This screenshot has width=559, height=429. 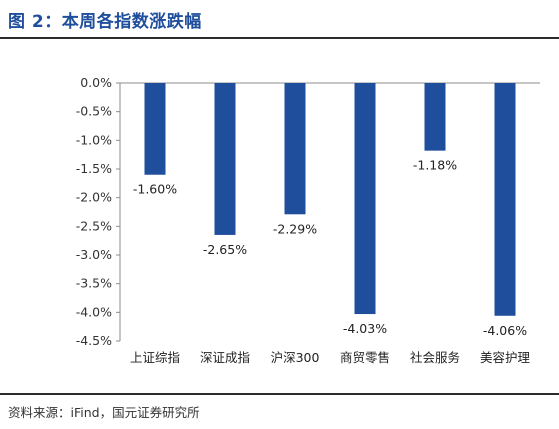 I want to click on x-tick-label: 商贸零售, so click(x=365, y=357).